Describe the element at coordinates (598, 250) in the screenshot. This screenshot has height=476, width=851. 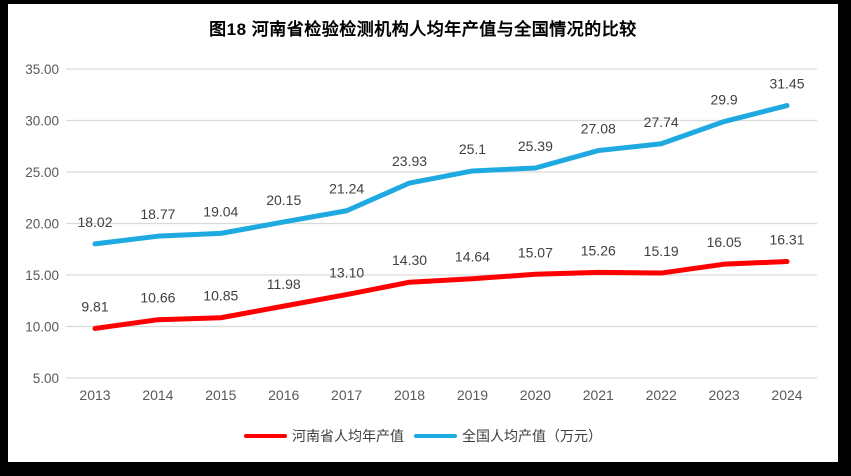
I see `data-label: 15.26` at that location.